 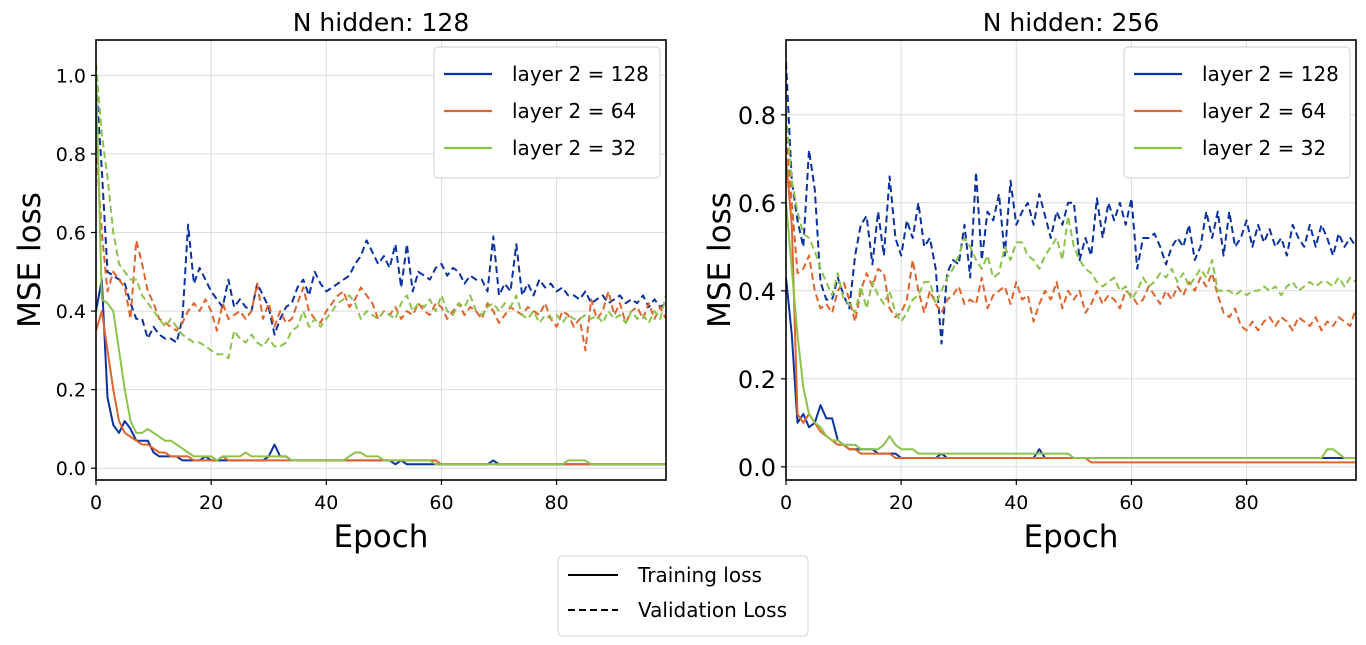 I want to click on shared-legend: Training loss Validation Loss, so click(x=683, y=596).